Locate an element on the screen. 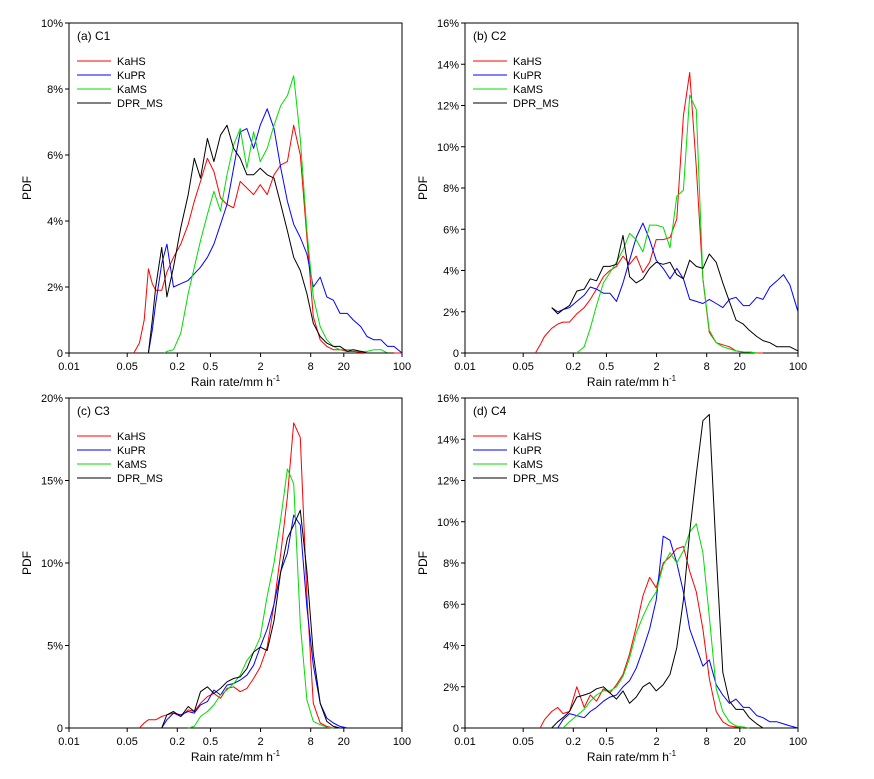 The height and width of the screenshot is (779, 874). y-axis-ticks: 0 5% 10% 15% 20% is located at coordinates (55, 564).